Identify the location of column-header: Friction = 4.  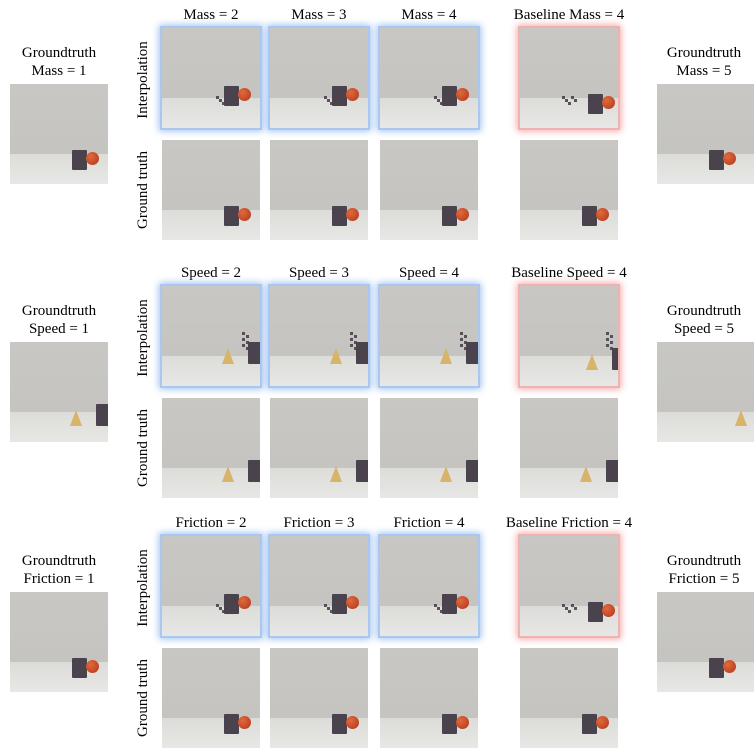
(429, 523).